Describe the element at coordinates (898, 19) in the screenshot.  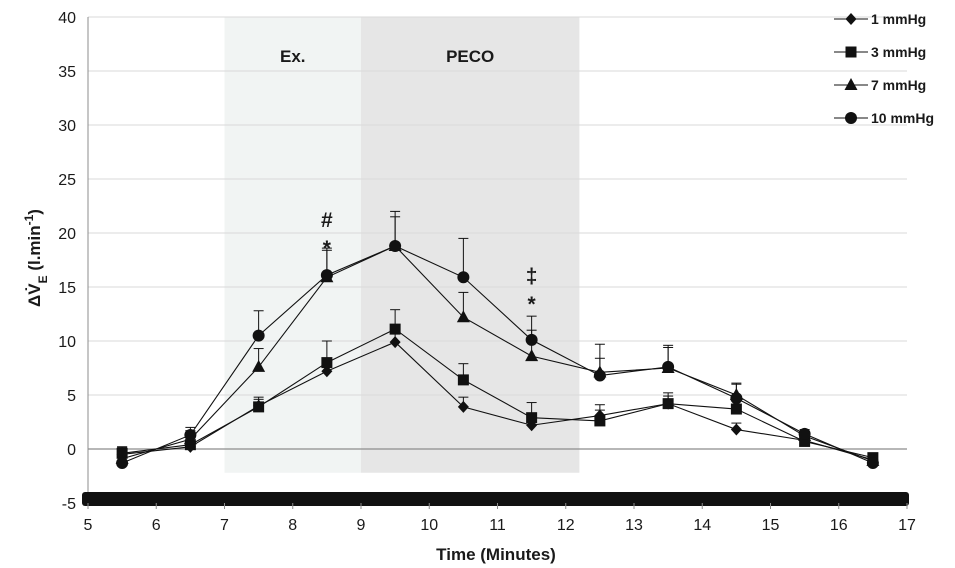
I see `legend-label-0: 1 mmHg` at that location.